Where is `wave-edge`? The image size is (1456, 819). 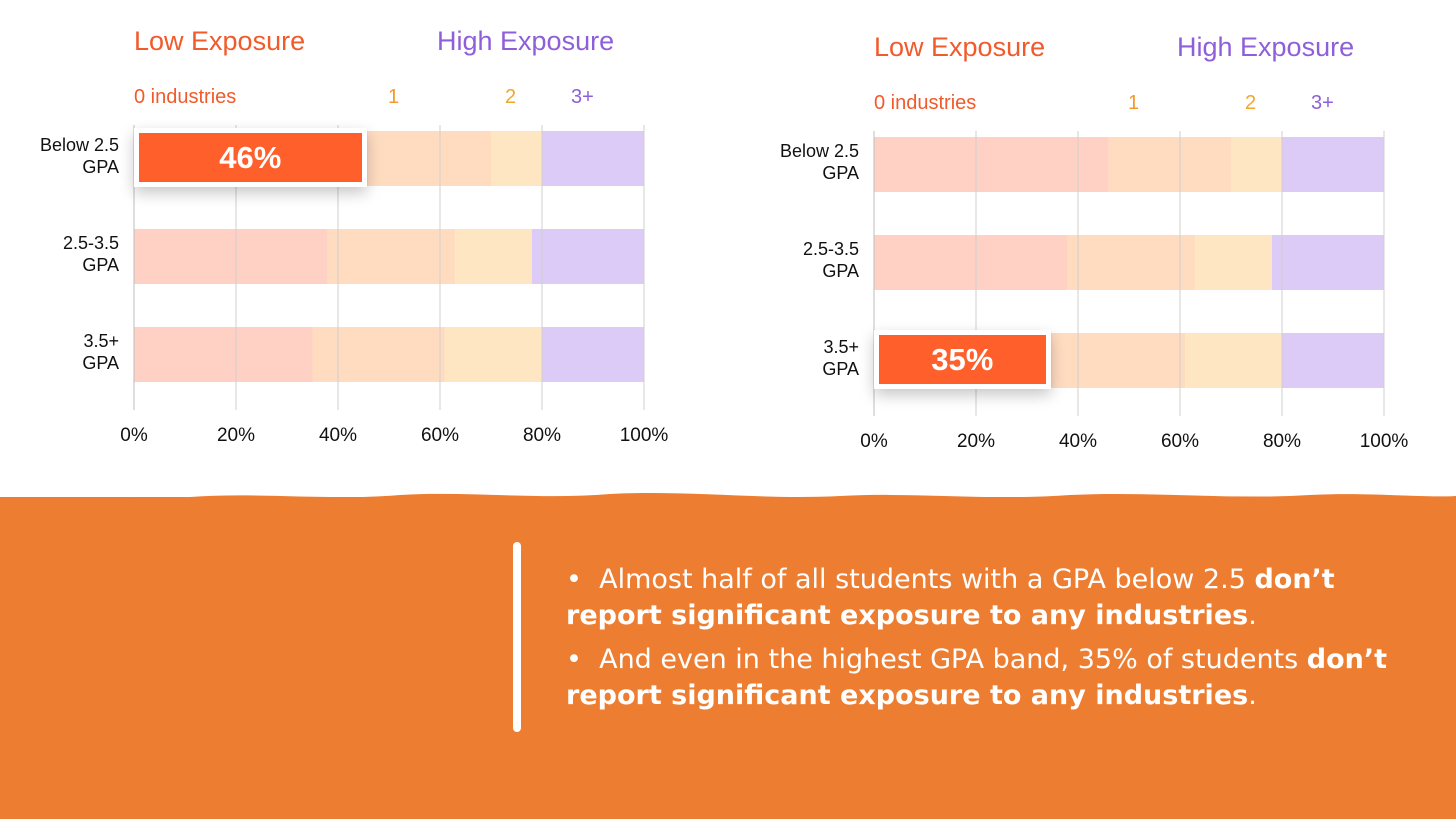 wave-edge is located at coordinates (728, 500).